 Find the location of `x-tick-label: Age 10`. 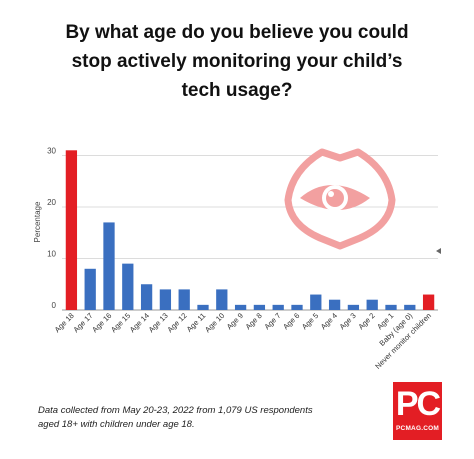

x-tick-label: Age 10 is located at coordinates (214, 322).